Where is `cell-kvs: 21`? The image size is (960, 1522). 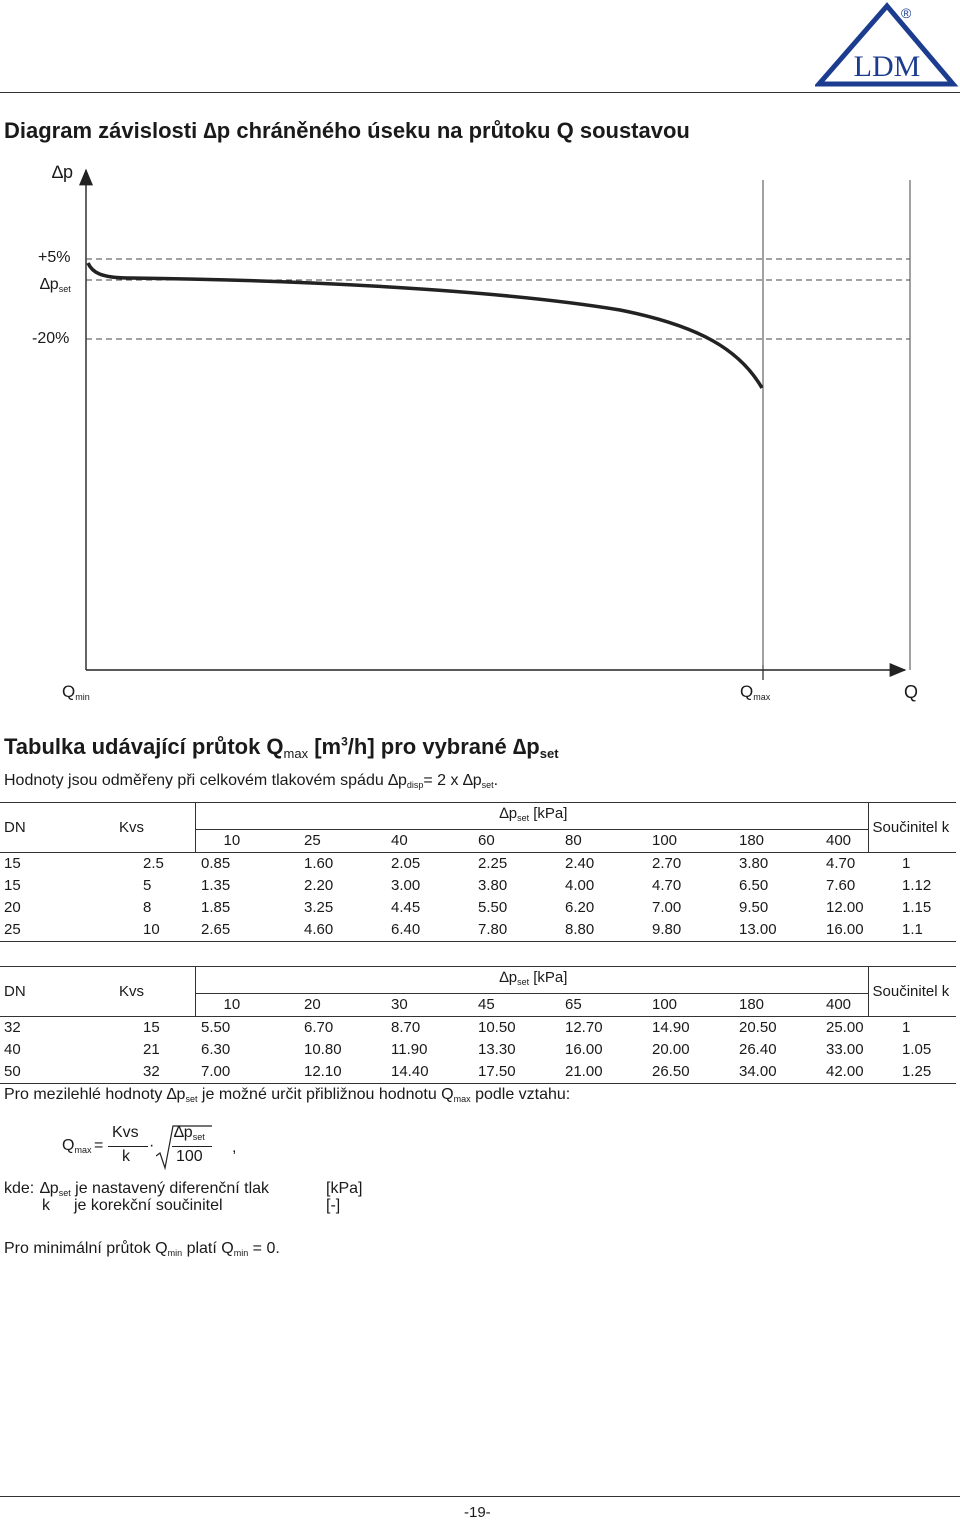
cell-kvs: 21 is located at coordinates (151, 1049).